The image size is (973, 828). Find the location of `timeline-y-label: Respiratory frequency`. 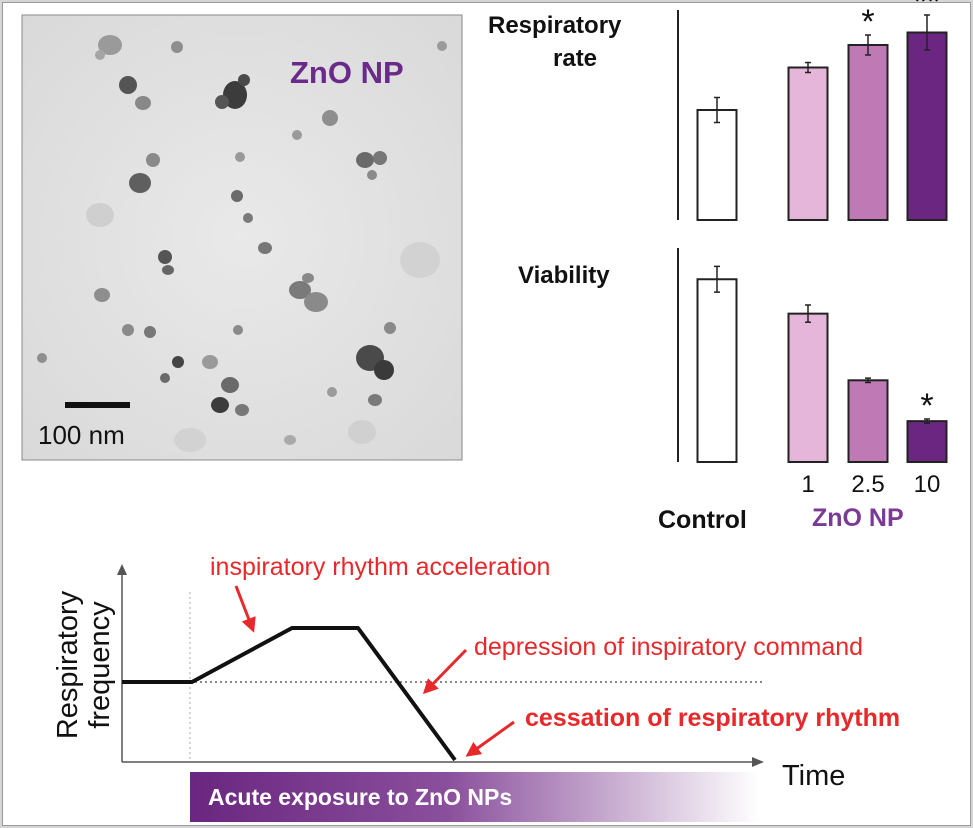

timeline-y-label: Respiratory frequency is located at coordinates (84, 664).